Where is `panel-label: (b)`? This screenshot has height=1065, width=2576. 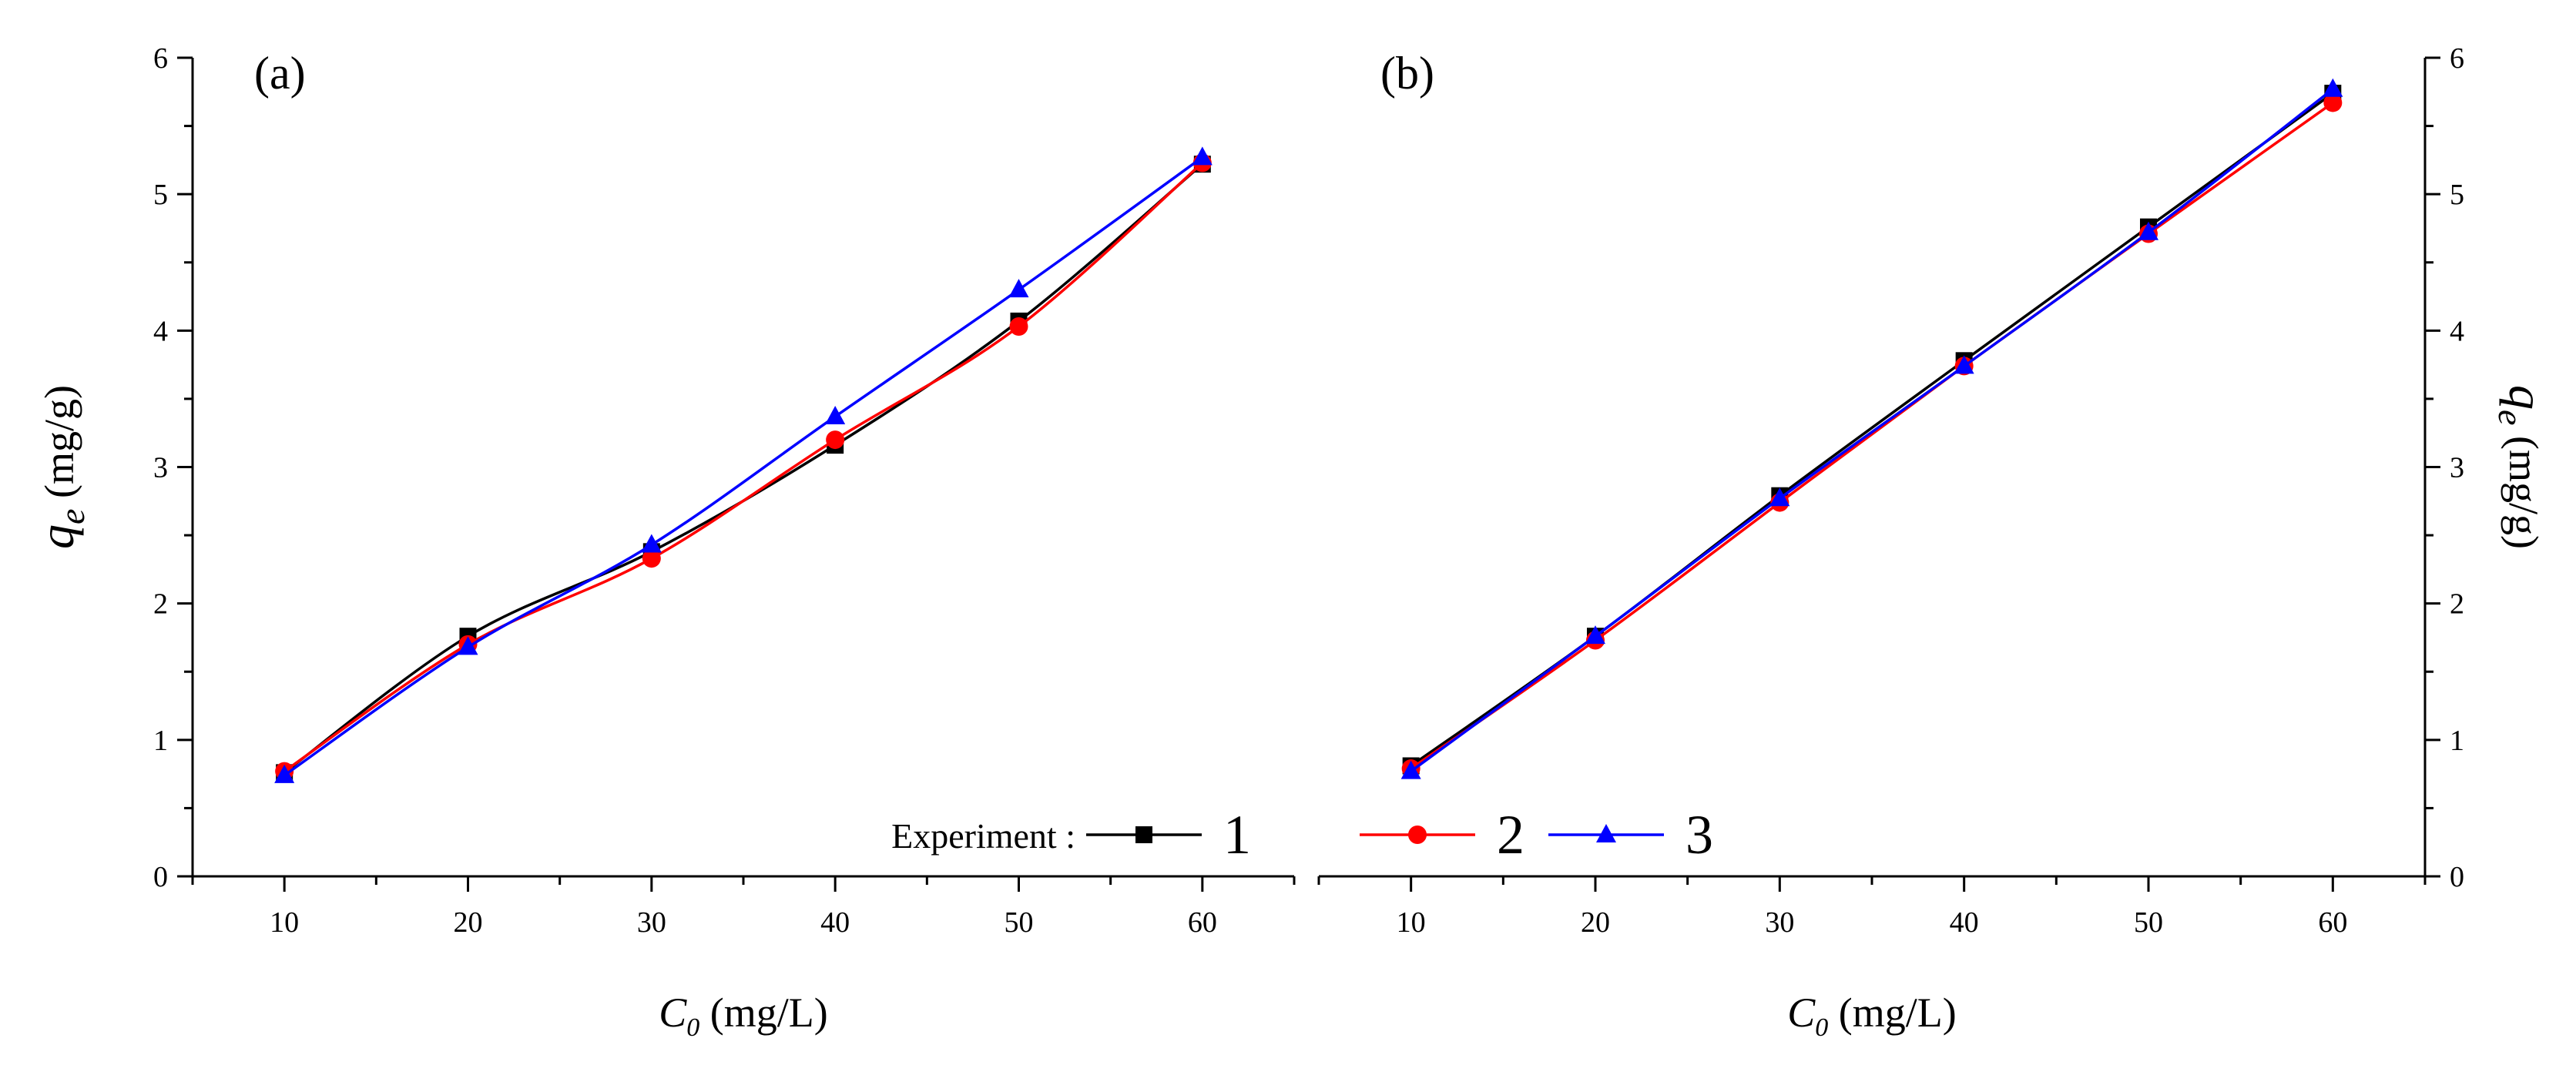 panel-label: (b) is located at coordinates (1407, 73).